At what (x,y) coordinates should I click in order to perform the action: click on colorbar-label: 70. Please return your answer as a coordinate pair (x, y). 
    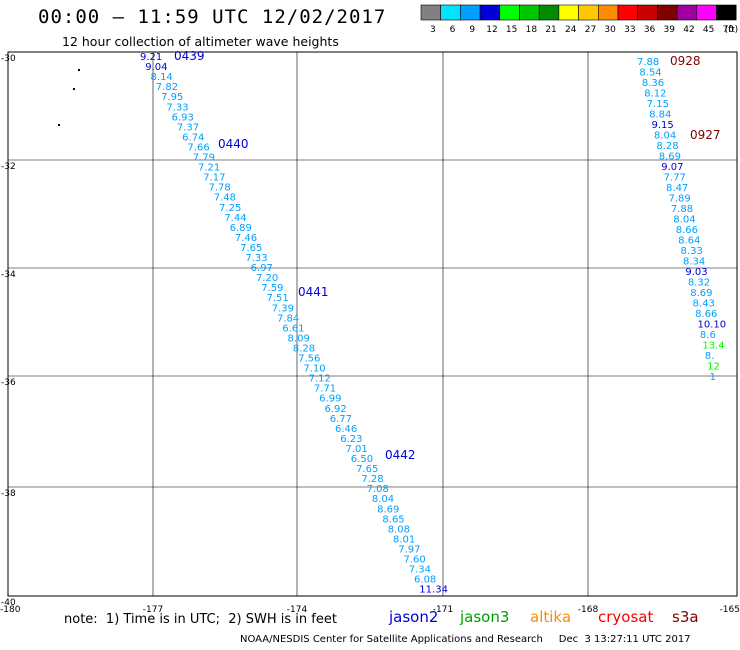
    Looking at the image, I should click on (729, 30).